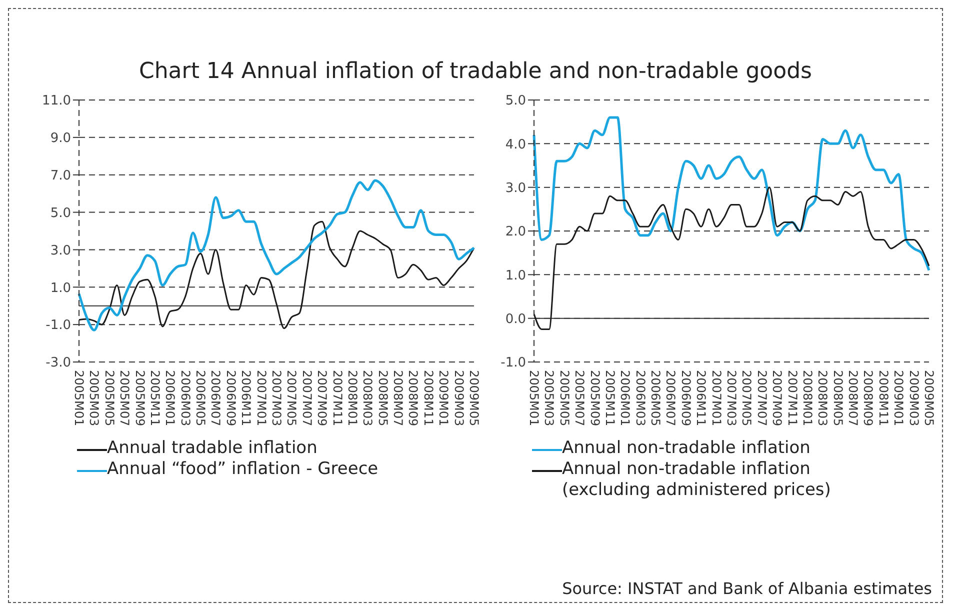 This screenshot has height=615, width=957. I want to click on legend-label: Annual tradable inflation, so click(212, 448).